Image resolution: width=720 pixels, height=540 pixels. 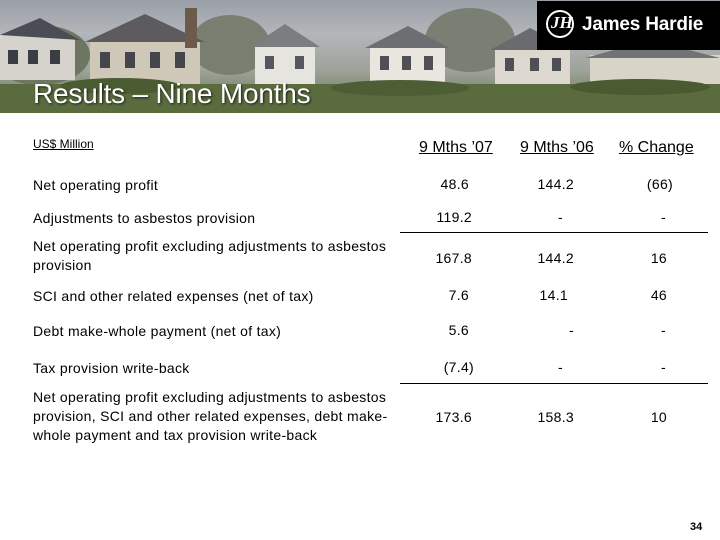 What do you see at coordinates (456, 147) in the screenshot?
I see `column-header-9-mths-07: 9 Mths ’07` at bounding box center [456, 147].